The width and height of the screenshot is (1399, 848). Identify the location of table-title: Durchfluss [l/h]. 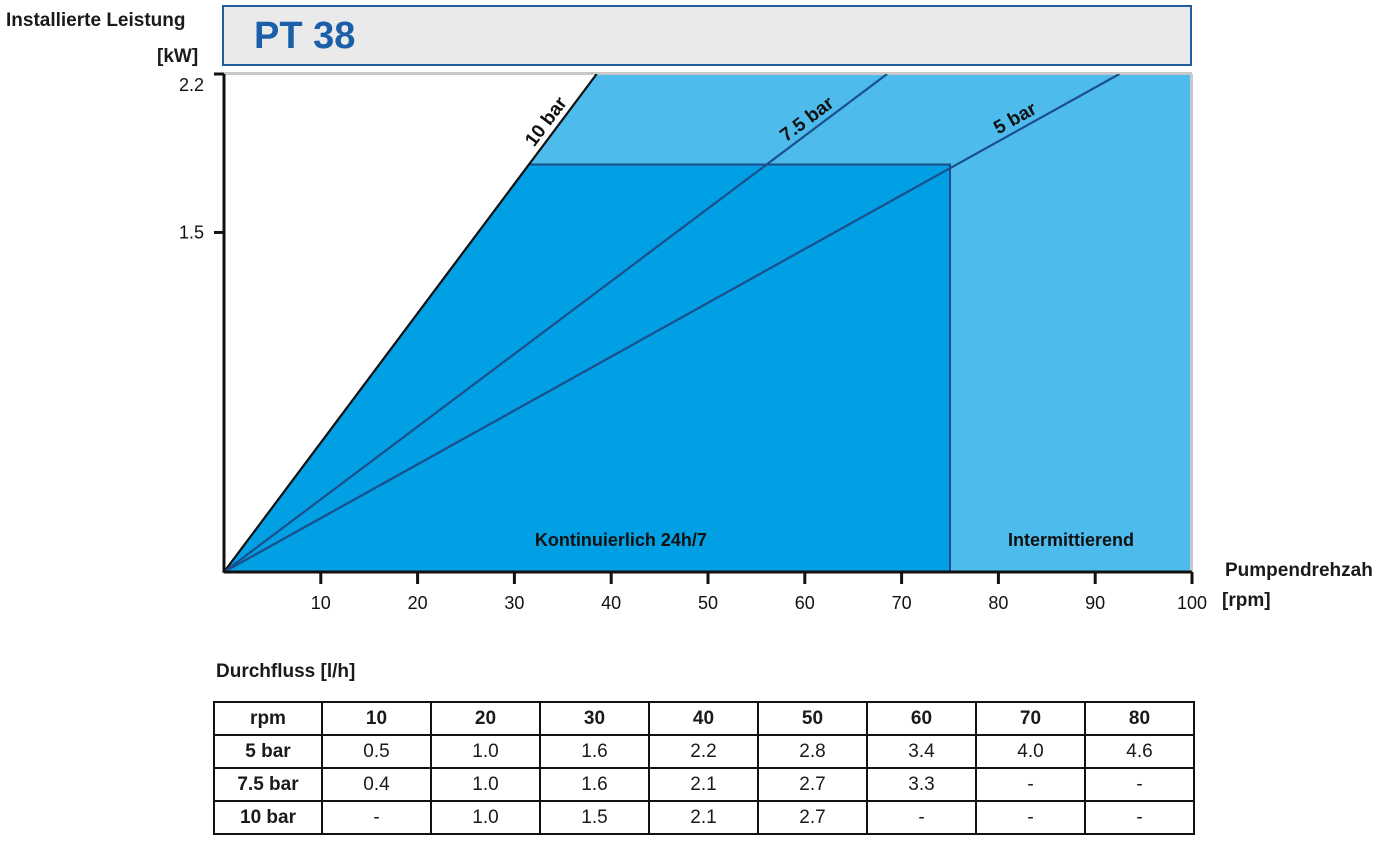
(286, 671).